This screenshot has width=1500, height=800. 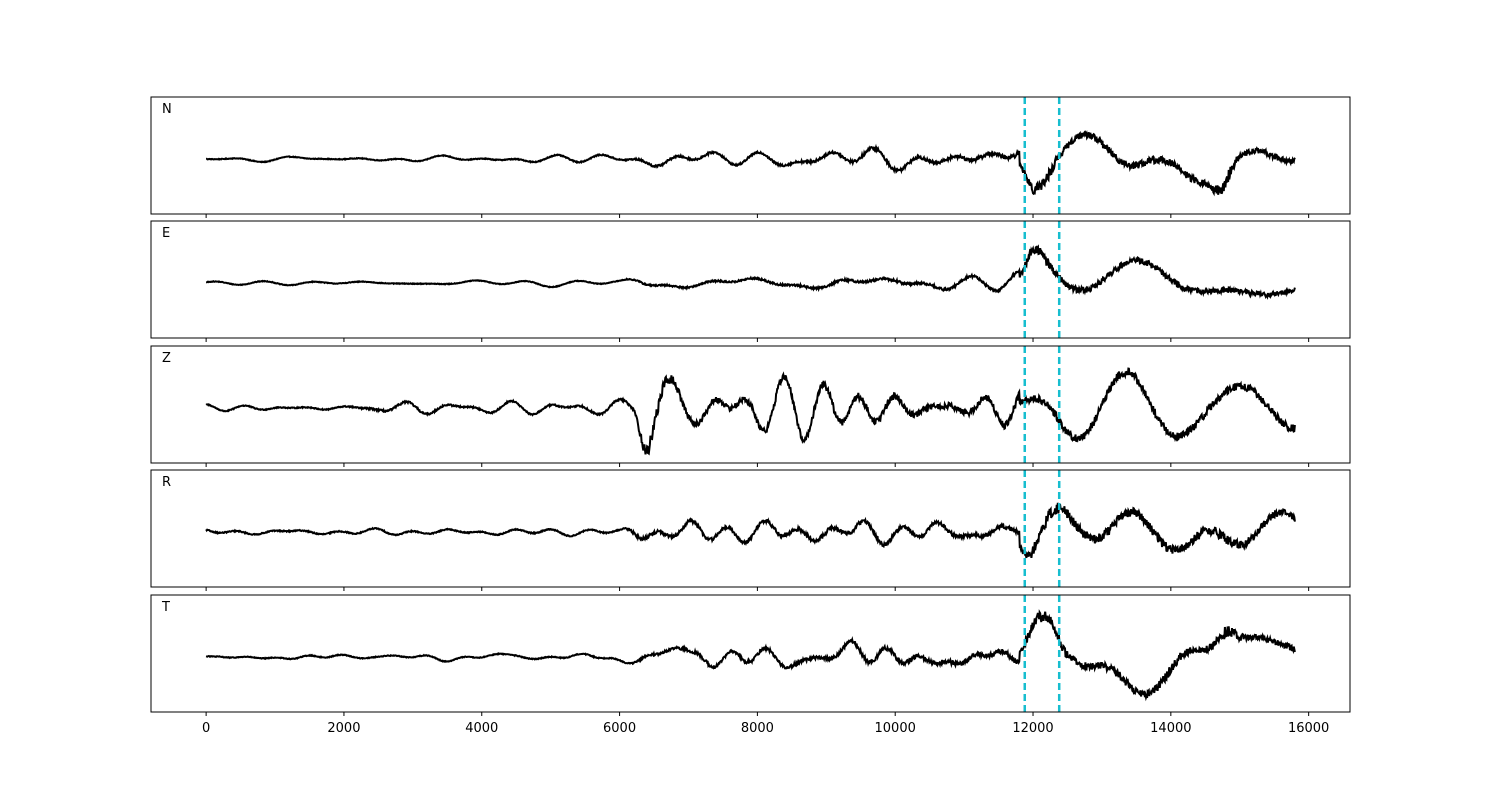 I want to click on panel-r: R, so click(x=750, y=530).